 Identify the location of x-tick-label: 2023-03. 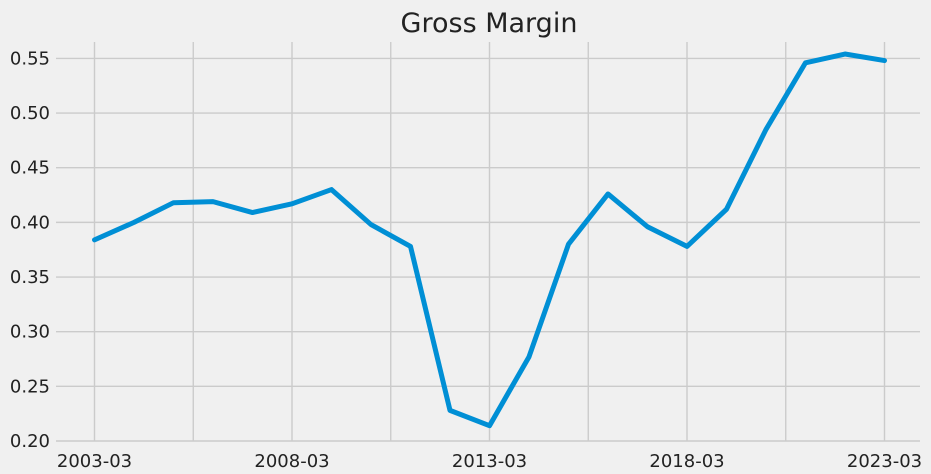
(884, 461).